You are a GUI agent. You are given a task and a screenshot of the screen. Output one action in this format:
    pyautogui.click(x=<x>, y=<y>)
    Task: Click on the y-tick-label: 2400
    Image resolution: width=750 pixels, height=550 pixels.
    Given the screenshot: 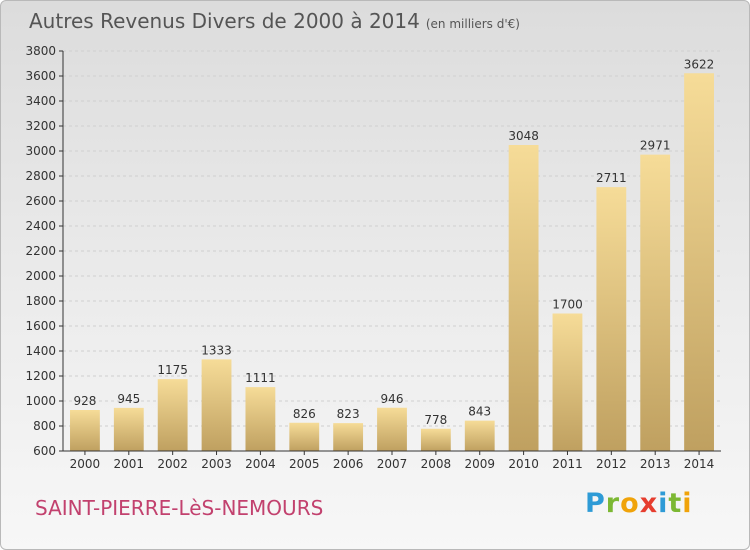 What is the action you would take?
    pyautogui.click(x=40, y=226)
    